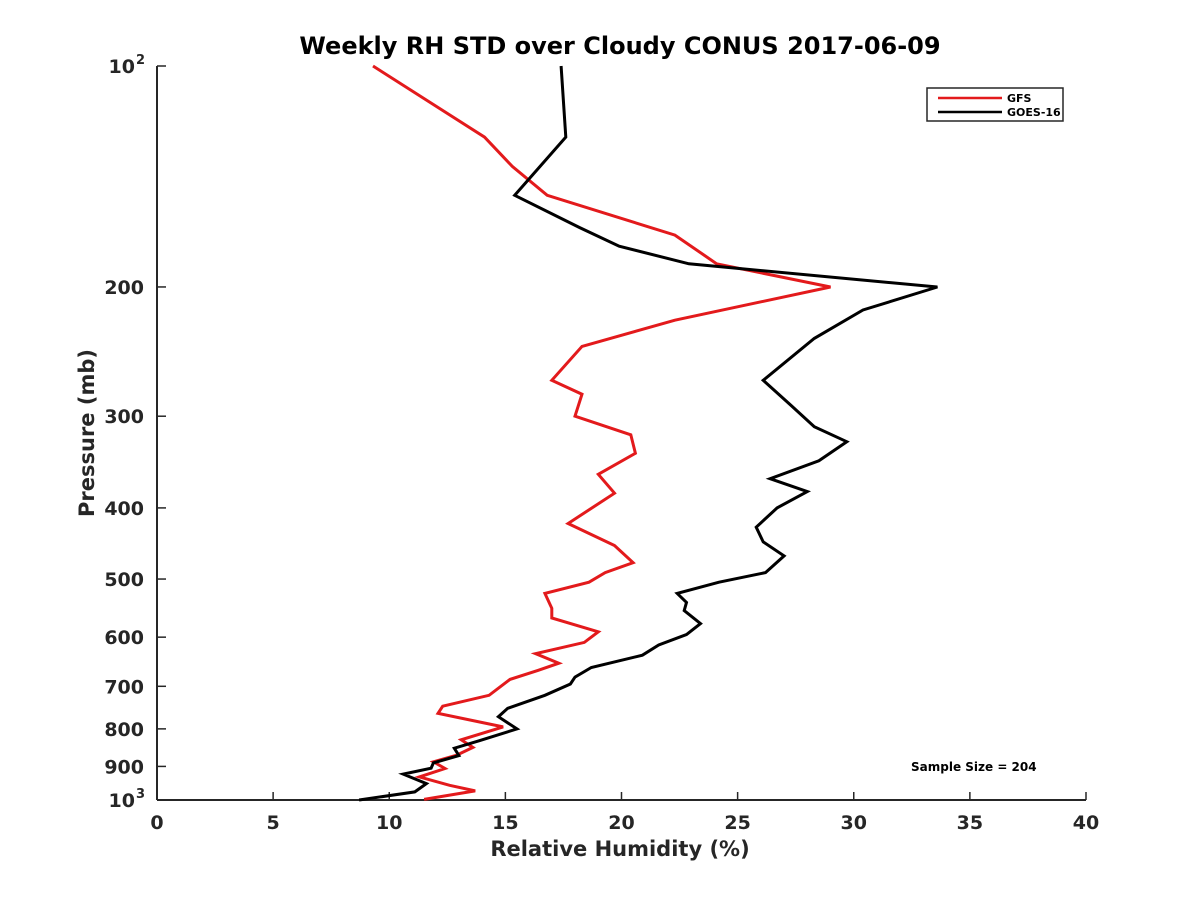 Image resolution: width=1200 pixels, height=900 pixels. What do you see at coordinates (273, 823) in the screenshot?
I see `x-tick-label: 5` at bounding box center [273, 823].